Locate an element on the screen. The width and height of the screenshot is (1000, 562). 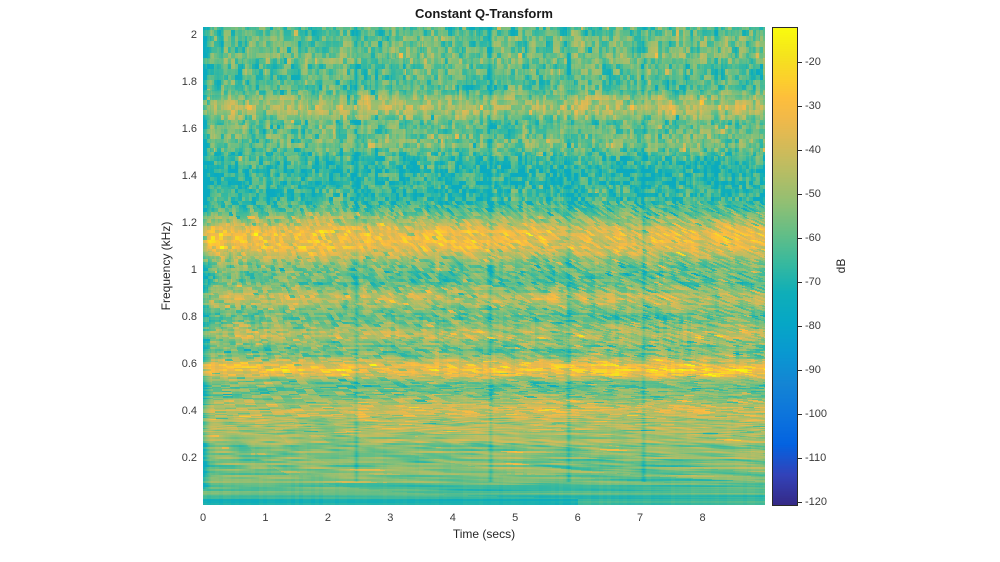
colorbar-tick-label: -50 is located at coordinates (813, 194).